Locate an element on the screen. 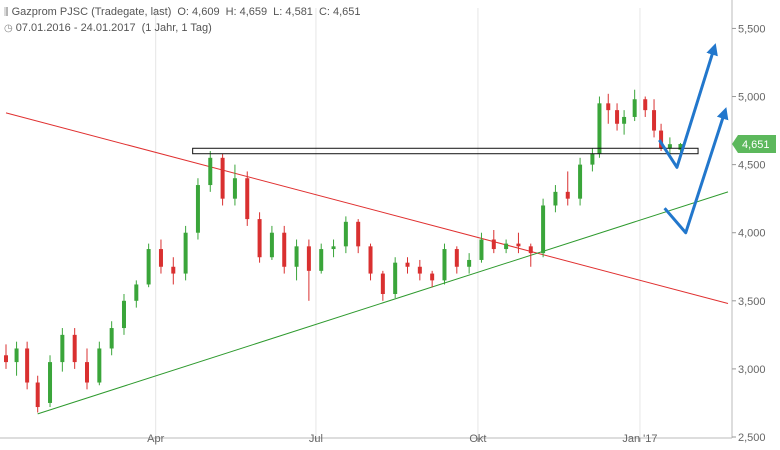 The image size is (780, 450). chart-subheader: ◷ 07.01.2016 - 24.01.2017 (1 Jahr, 1 Tag) is located at coordinates (111, 28).